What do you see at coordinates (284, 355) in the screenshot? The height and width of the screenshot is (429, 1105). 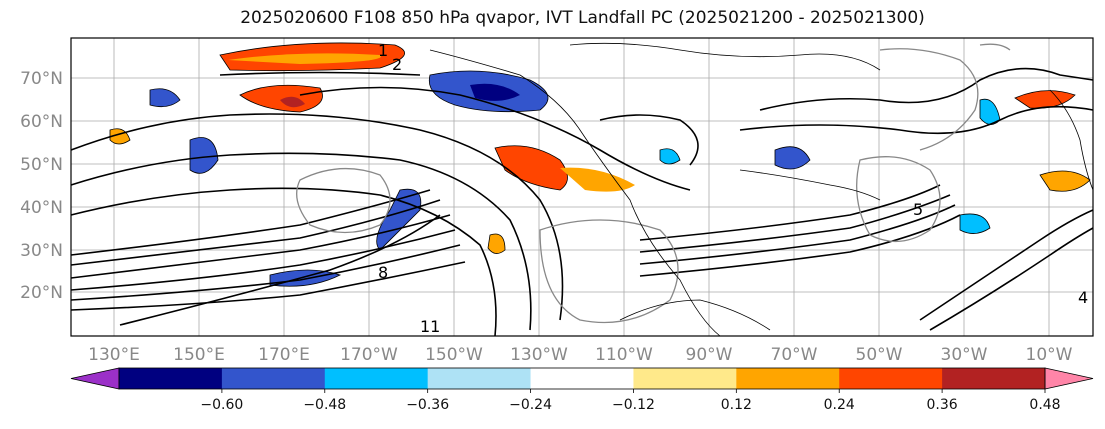 I see `lon-label: 170°E` at bounding box center [284, 355].